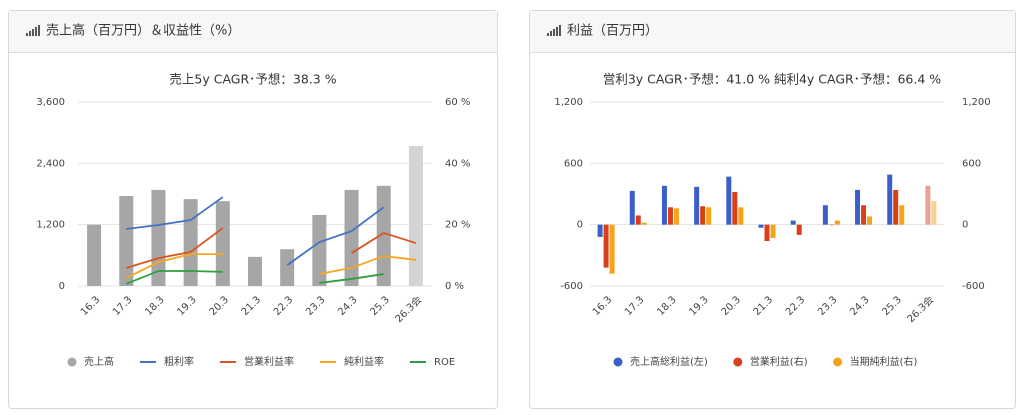  What do you see at coordinates (444, 362) in the screenshot?
I see `legend-label: ROE` at bounding box center [444, 362].